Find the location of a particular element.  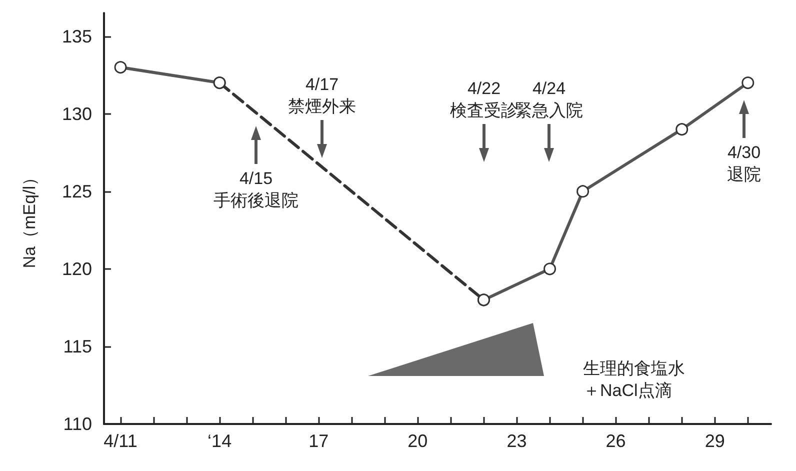

y-tick-label: 125 is located at coordinates (77, 191).